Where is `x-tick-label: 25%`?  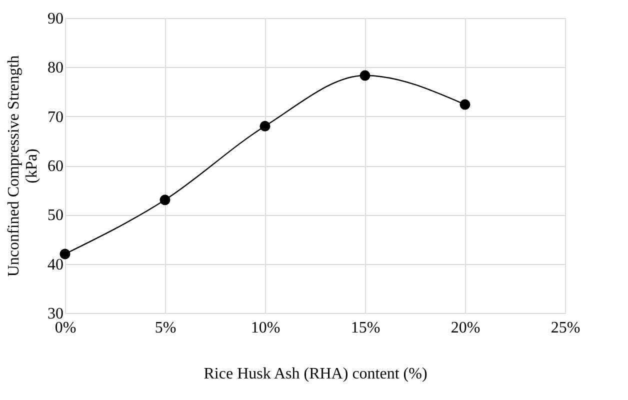
x-tick-label: 25% is located at coordinates (565, 328).